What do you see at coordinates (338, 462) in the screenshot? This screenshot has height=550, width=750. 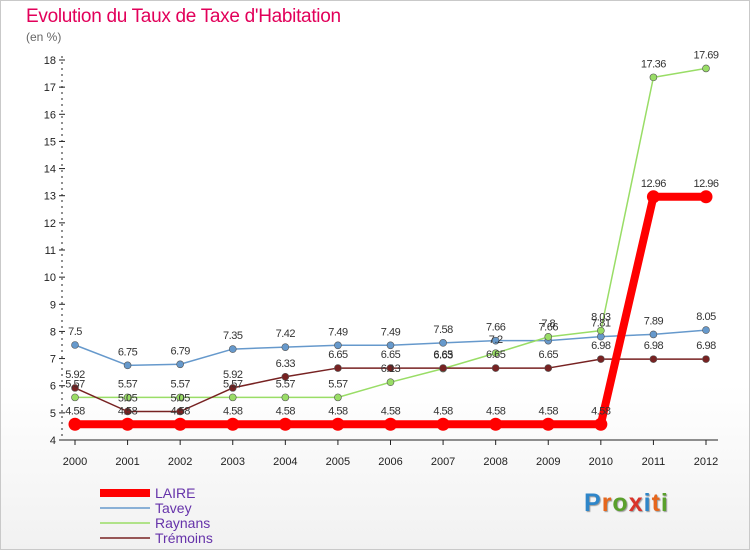 I see `x-tick-label: 2005` at bounding box center [338, 462].